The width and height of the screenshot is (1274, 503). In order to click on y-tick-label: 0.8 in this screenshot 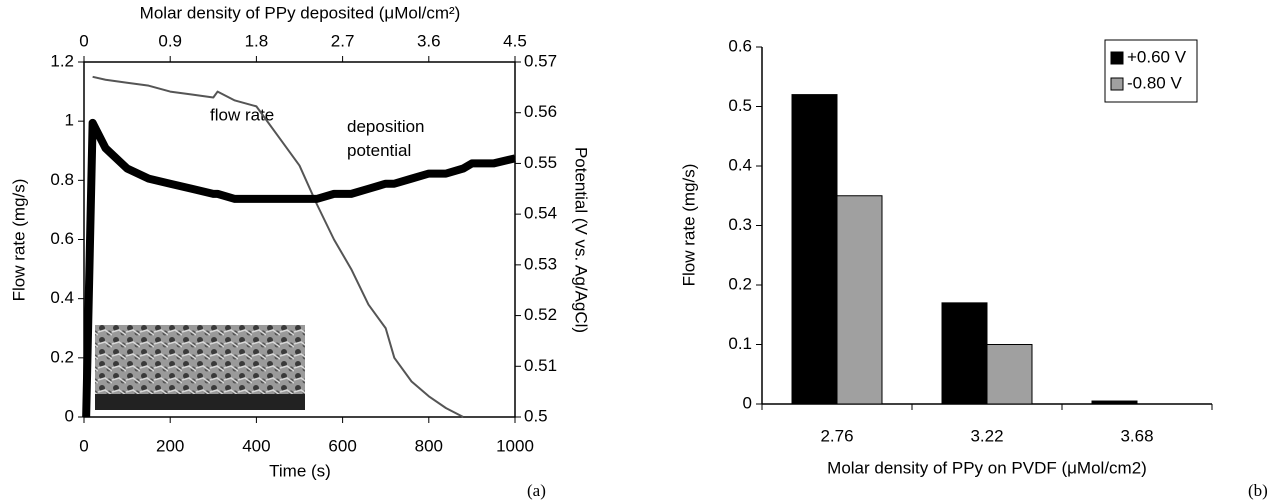, I will do `click(62, 179)`.